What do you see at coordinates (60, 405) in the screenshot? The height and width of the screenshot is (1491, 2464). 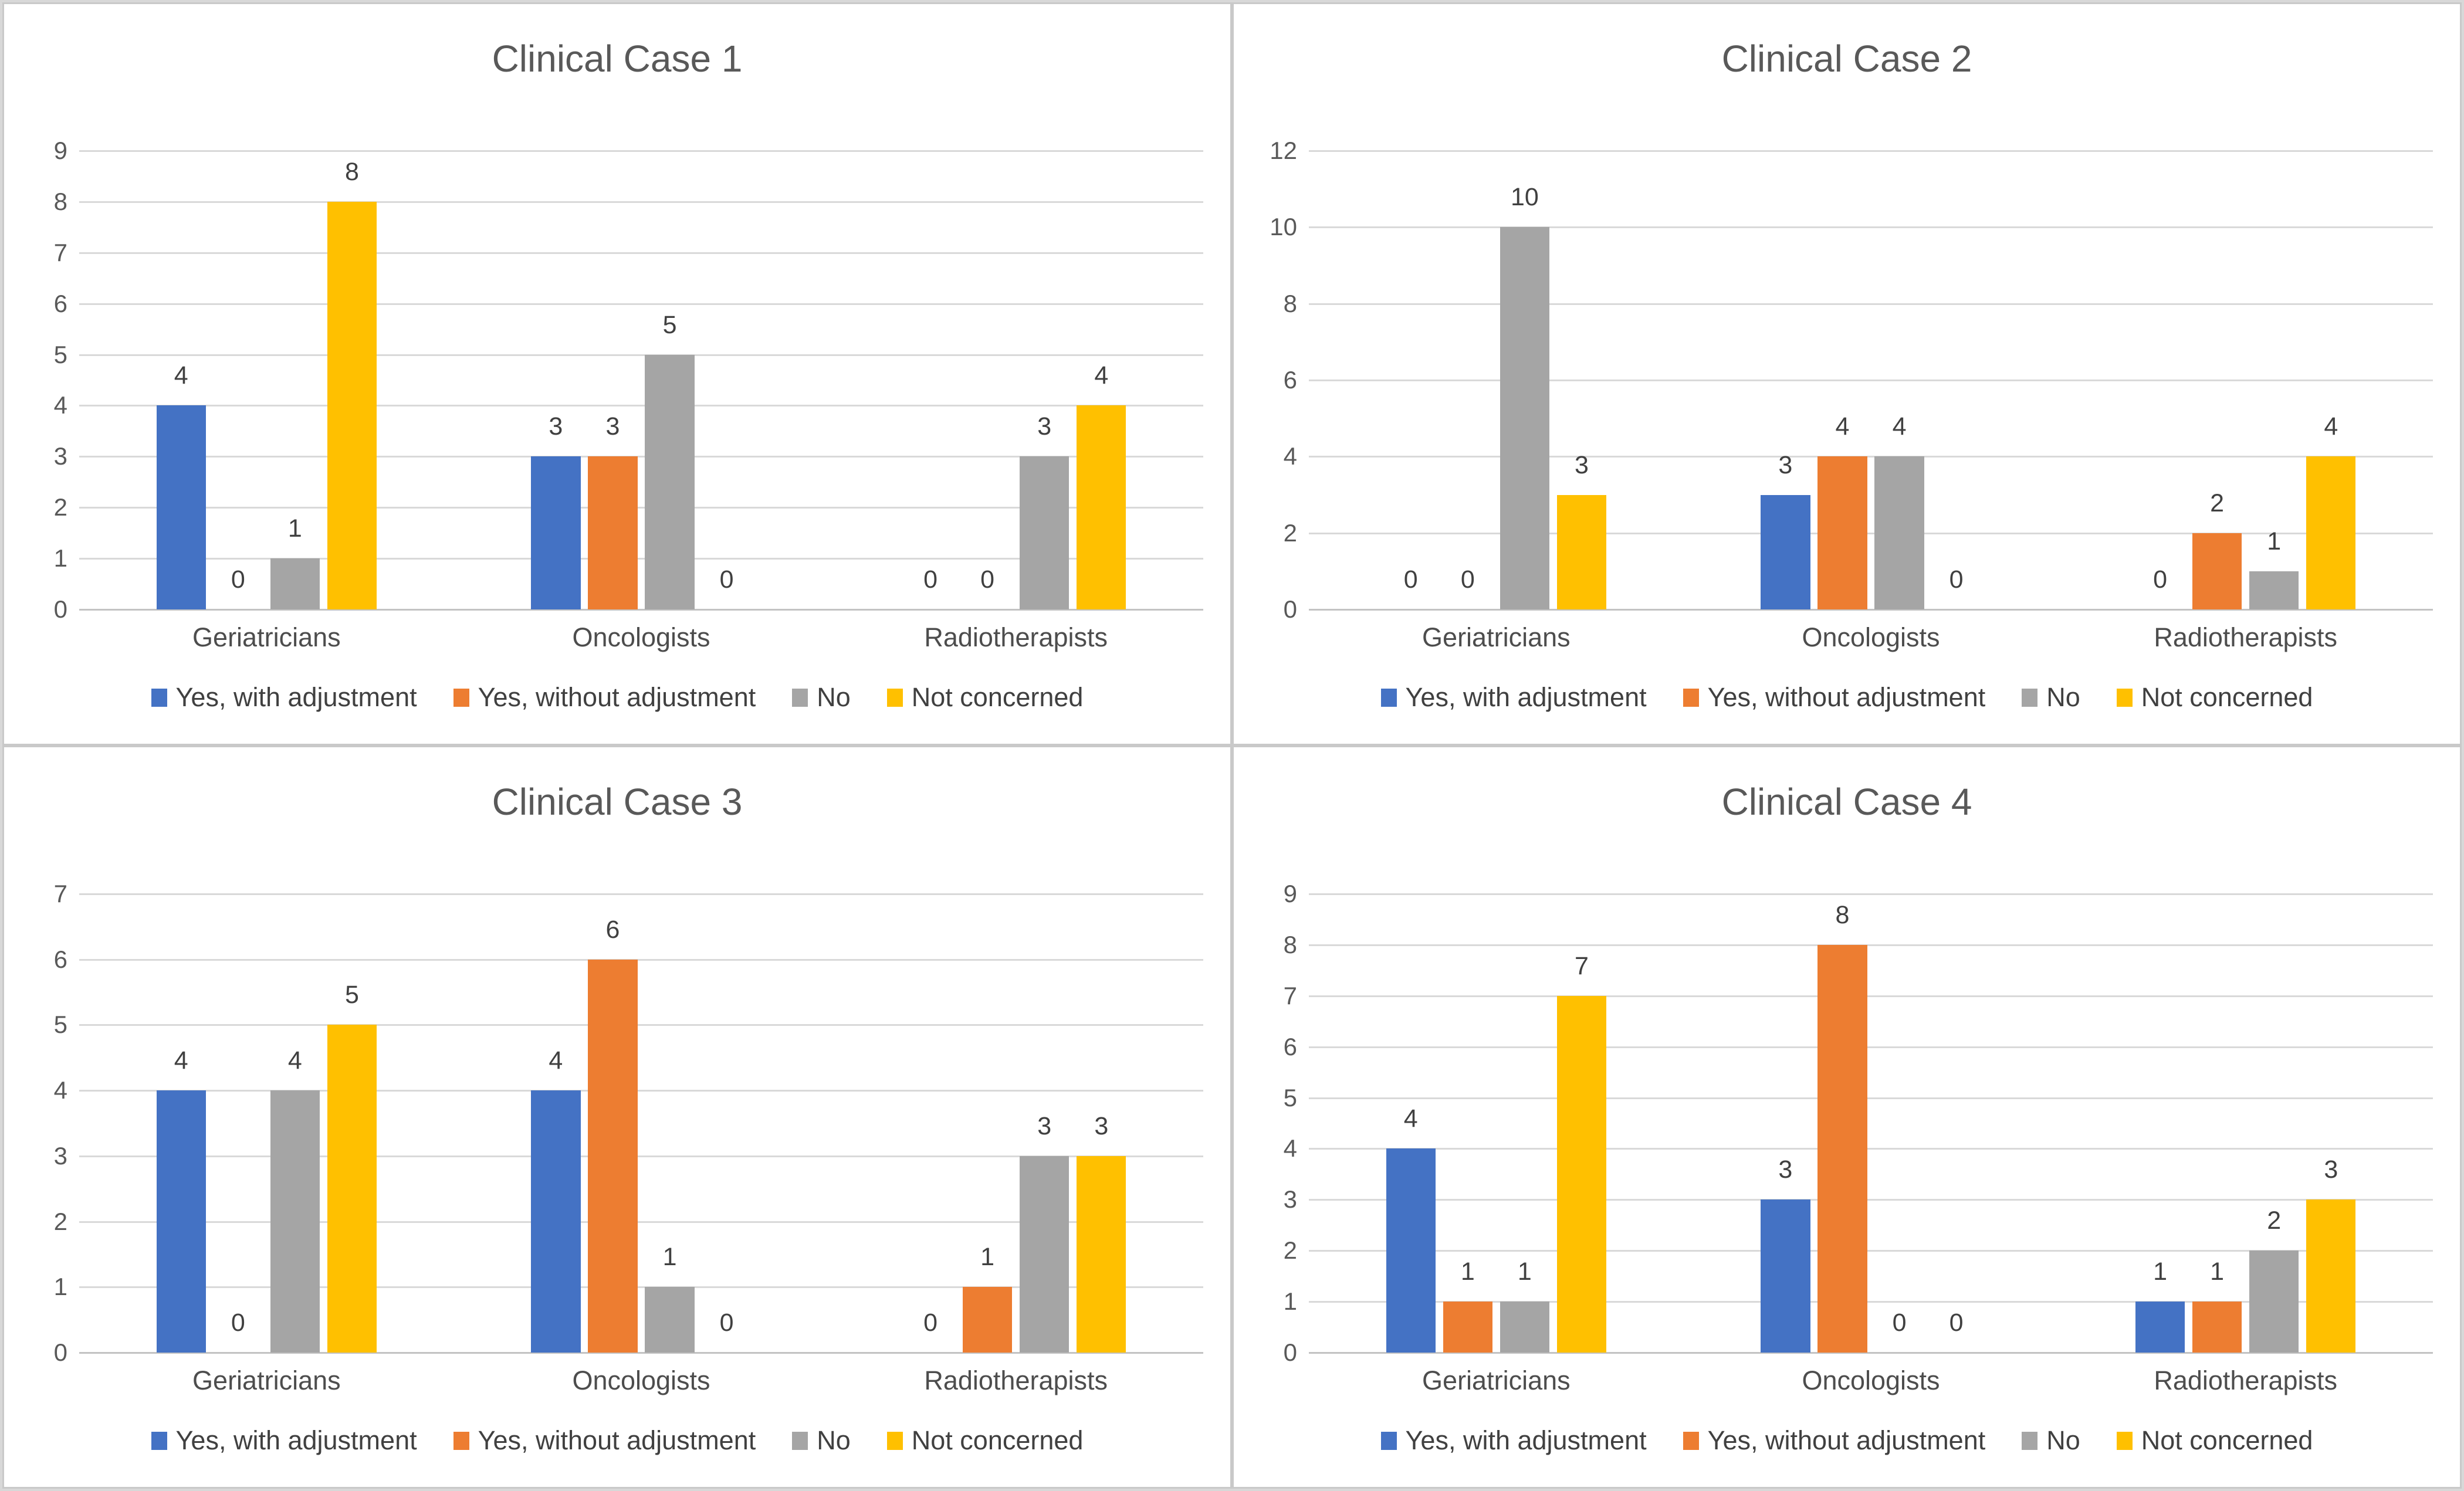 I see `y-tick-label: 4` at bounding box center [60, 405].